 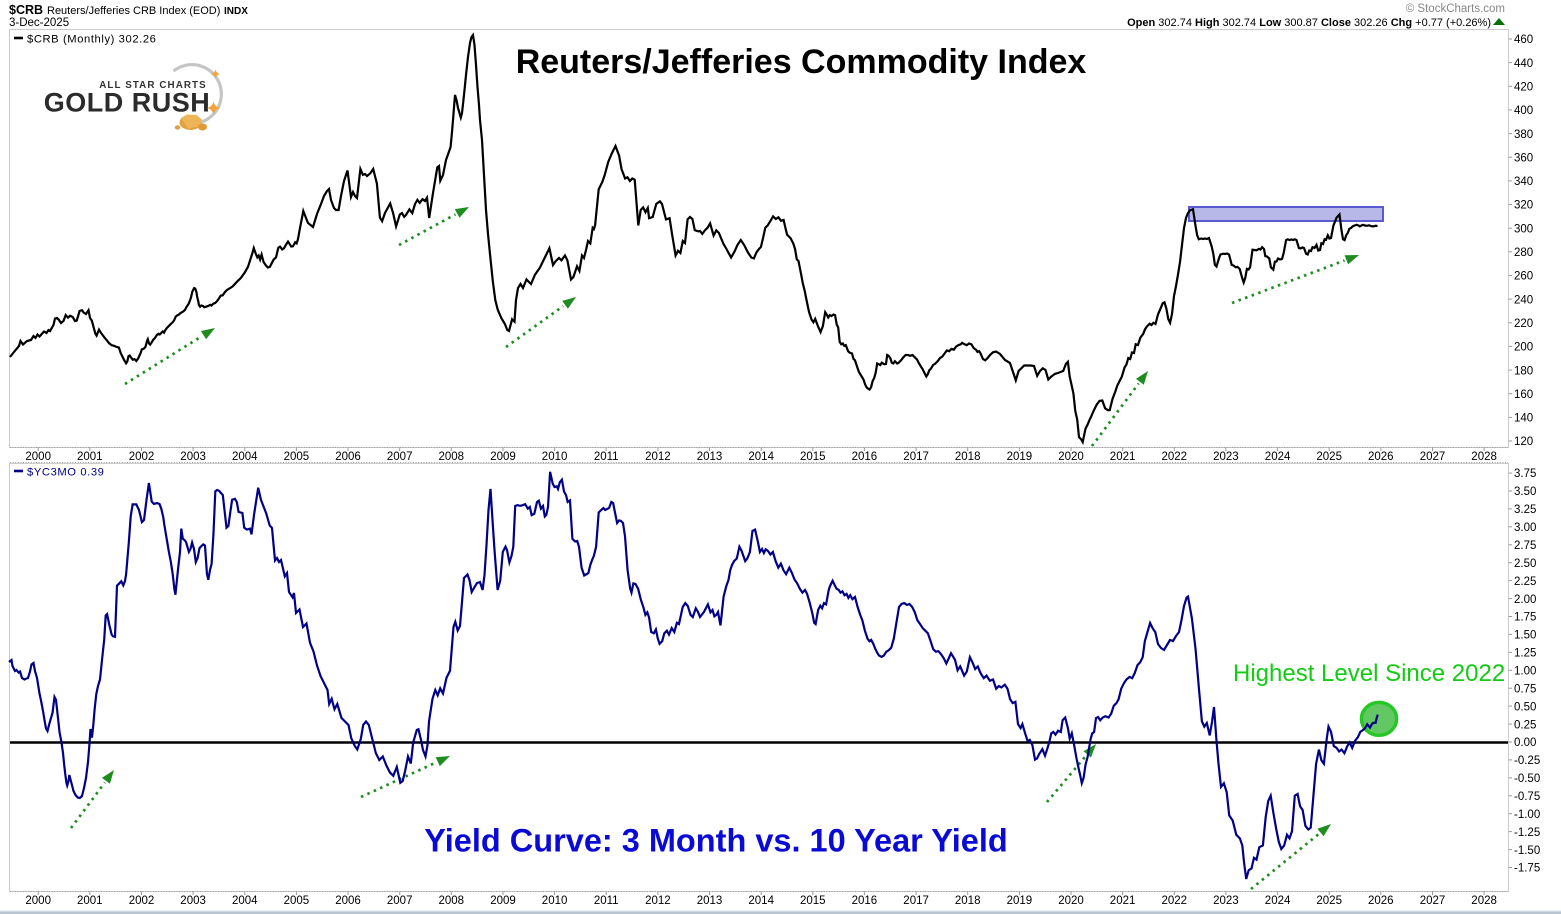 I want to click on svg-text: 0.50, so click(x=1525, y=707).